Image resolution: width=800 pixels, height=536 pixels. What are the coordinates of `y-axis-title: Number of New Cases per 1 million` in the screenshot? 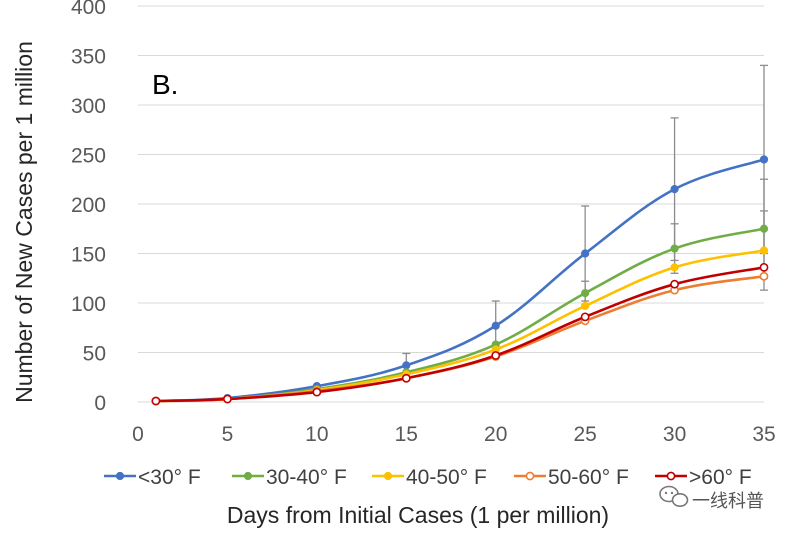 It's located at (24, 222).